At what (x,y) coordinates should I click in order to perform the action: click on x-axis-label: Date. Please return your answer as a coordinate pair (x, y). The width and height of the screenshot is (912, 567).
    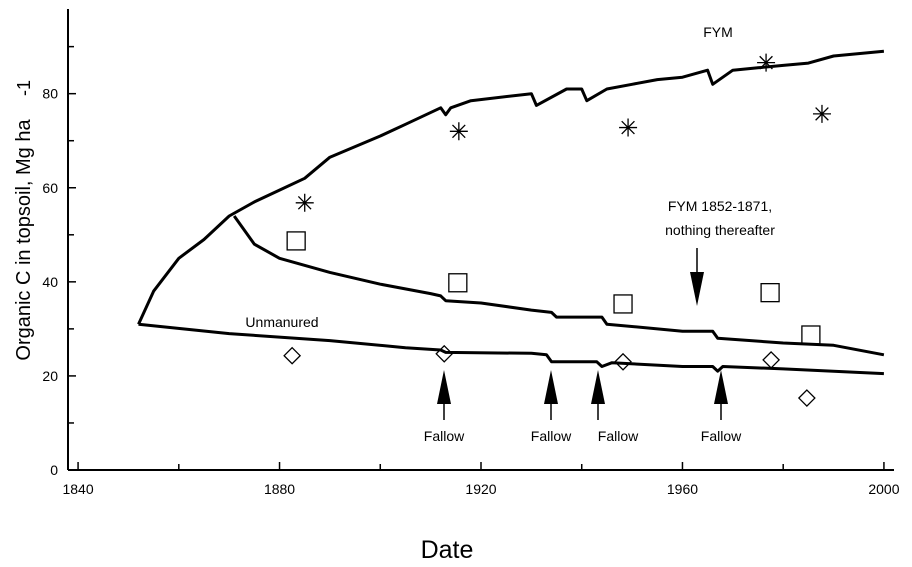
    Looking at the image, I should click on (447, 549).